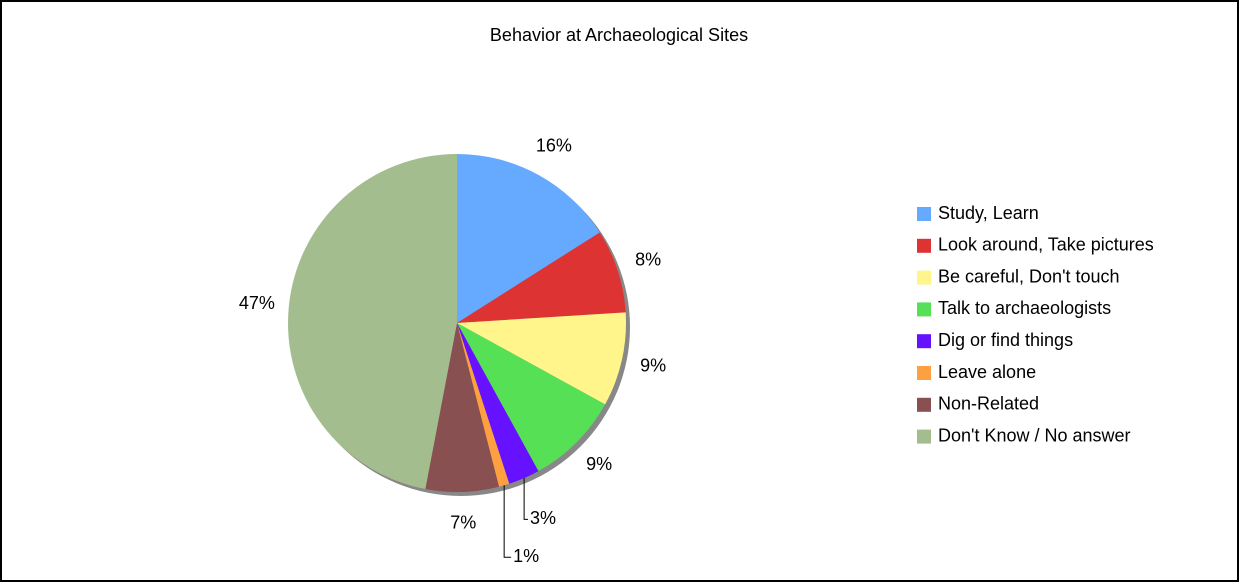  I want to click on data-label: 1%, so click(526, 556).